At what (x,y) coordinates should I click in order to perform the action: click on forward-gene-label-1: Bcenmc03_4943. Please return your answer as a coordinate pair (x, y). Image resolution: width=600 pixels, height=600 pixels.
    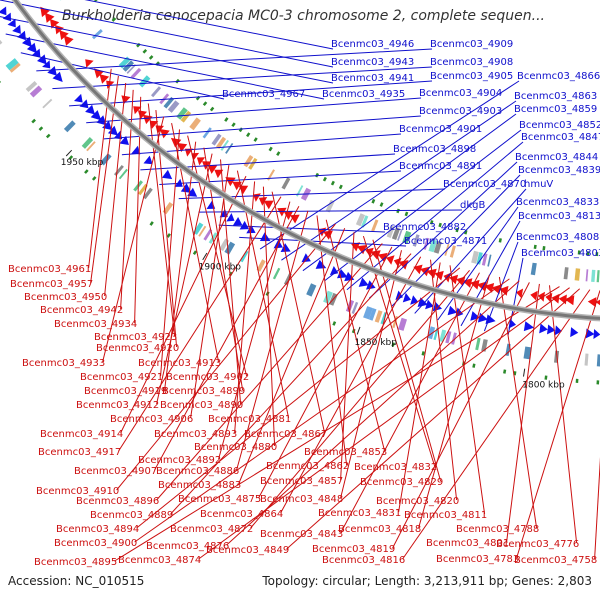
    Looking at the image, I should click on (372, 62).